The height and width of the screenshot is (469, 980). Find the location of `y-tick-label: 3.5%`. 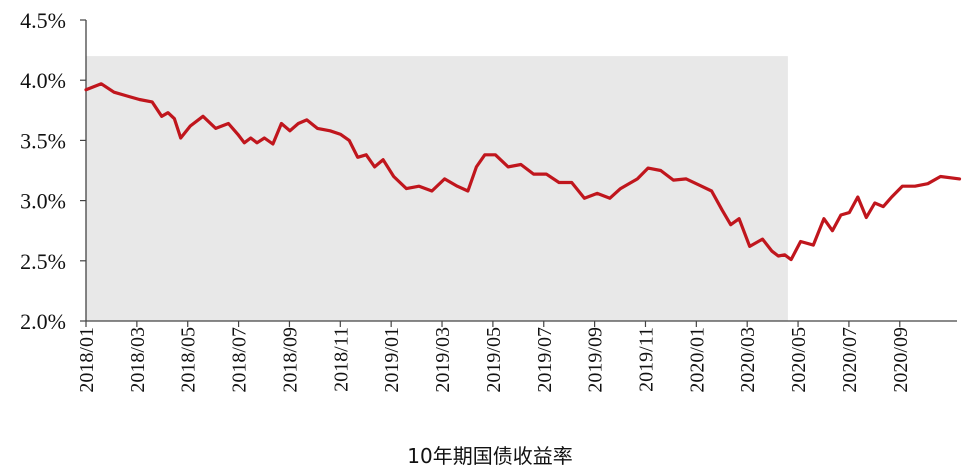

y-tick-label: 3.5% is located at coordinates (43, 140).